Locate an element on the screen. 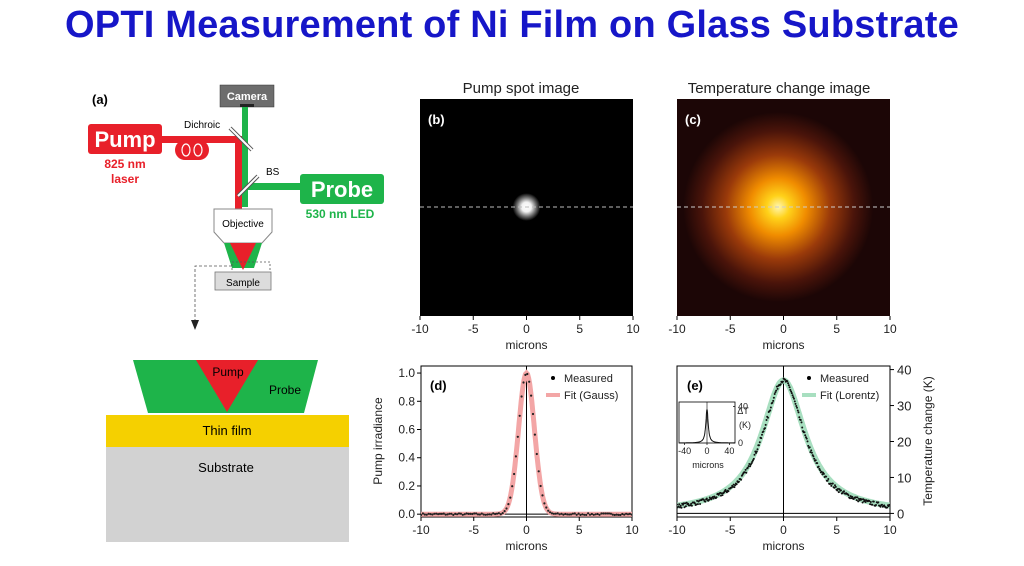 The height and width of the screenshot is (566, 1024). pump-beam-horizontal is located at coordinates (195, 139).